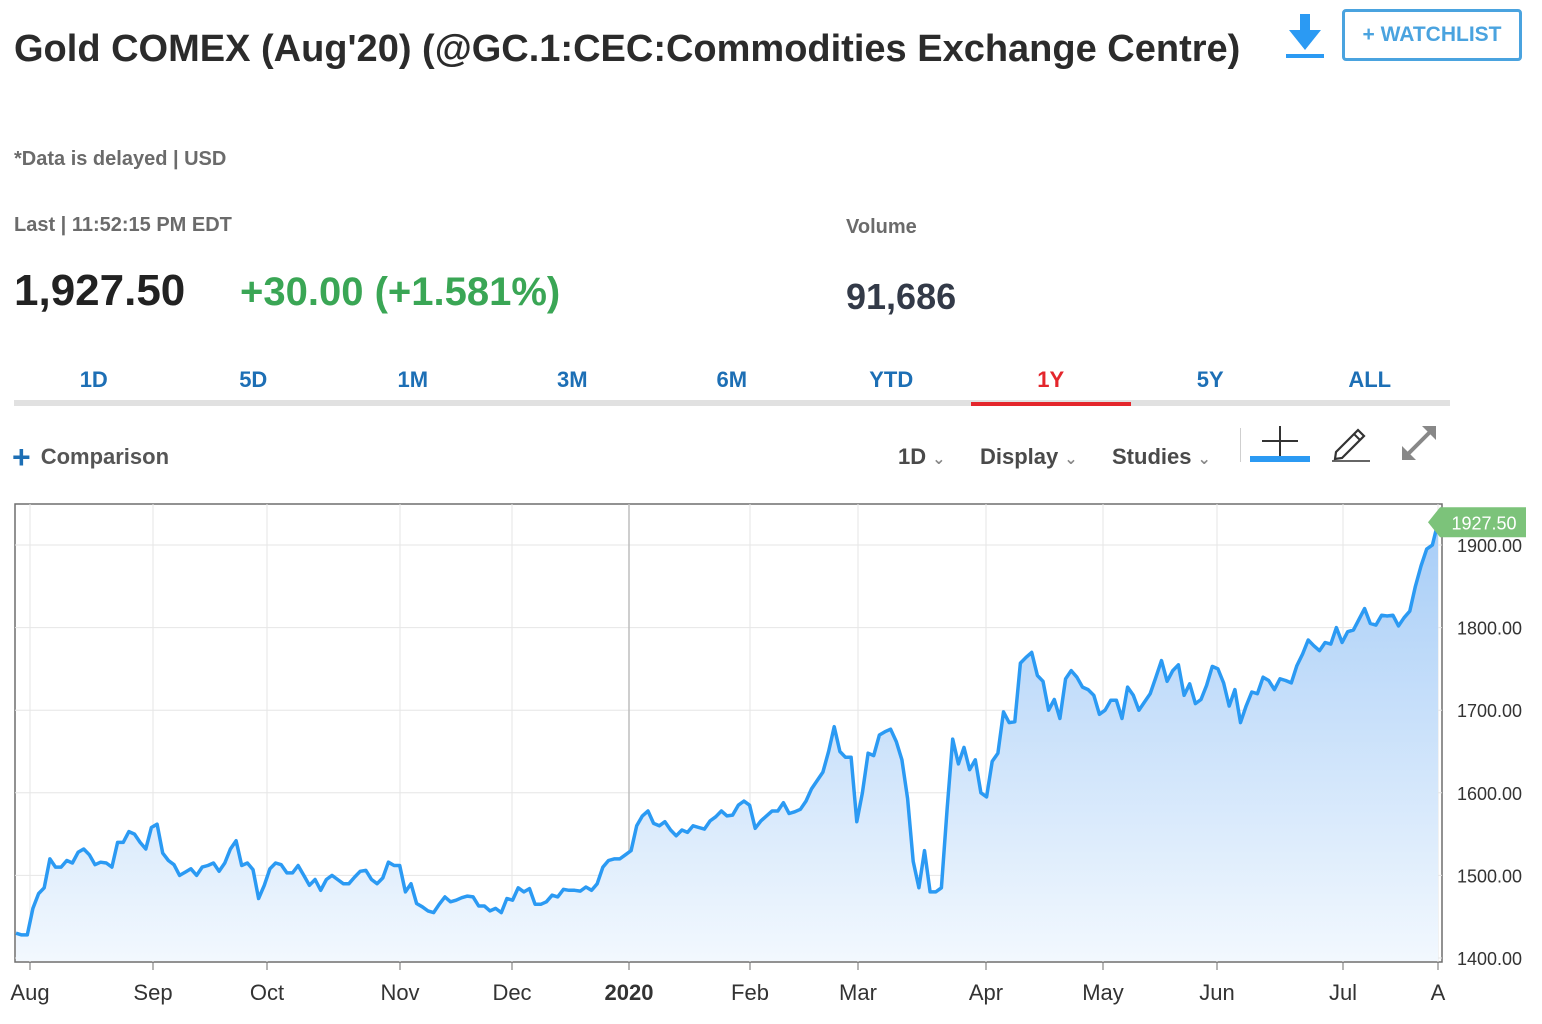 The height and width of the screenshot is (1024, 1542). I want to click on x-tick-label: May, so click(1103, 992).